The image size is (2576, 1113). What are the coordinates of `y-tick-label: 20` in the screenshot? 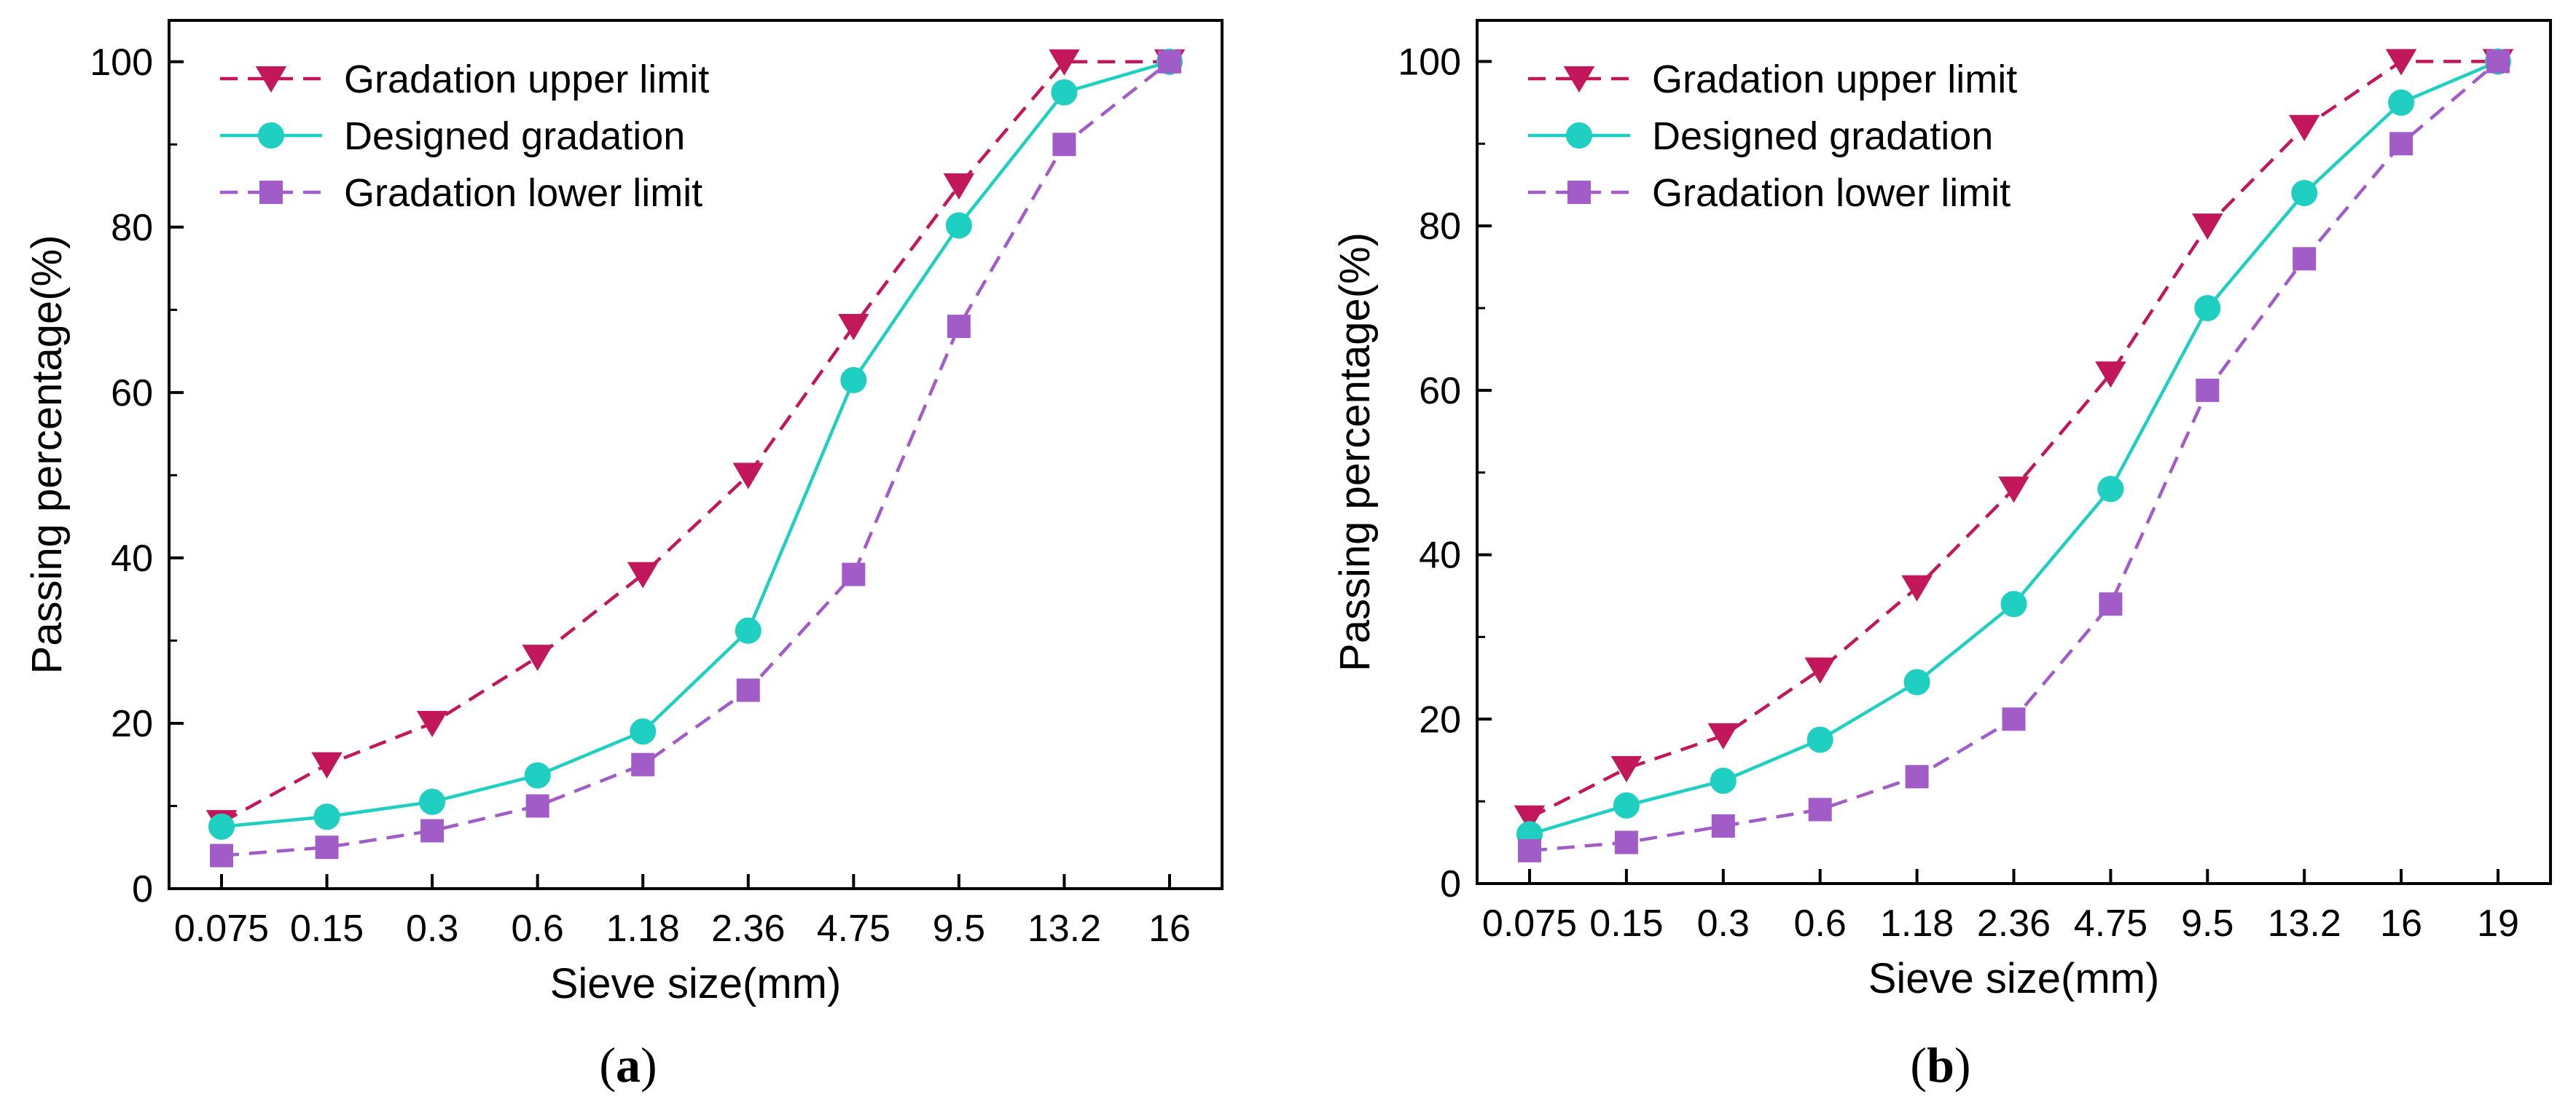 It's located at (1440, 720).